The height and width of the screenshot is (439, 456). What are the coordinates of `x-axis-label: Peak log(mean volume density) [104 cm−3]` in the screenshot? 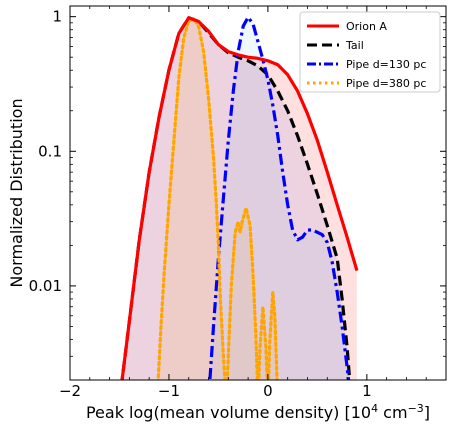 It's located at (258, 412).